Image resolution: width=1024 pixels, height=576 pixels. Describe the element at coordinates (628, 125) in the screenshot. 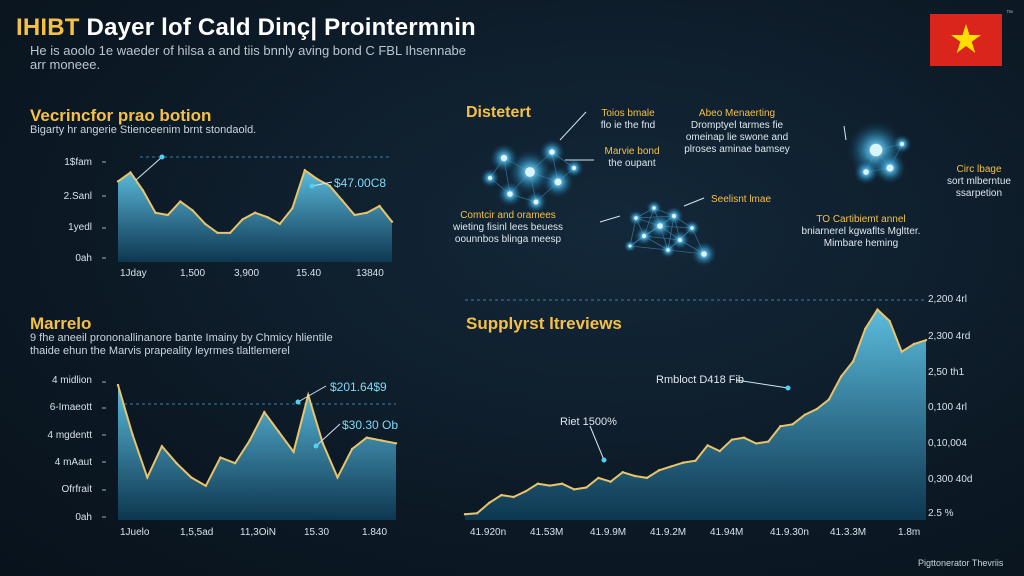

I see `network-label-body: flo ie the fnd` at that location.